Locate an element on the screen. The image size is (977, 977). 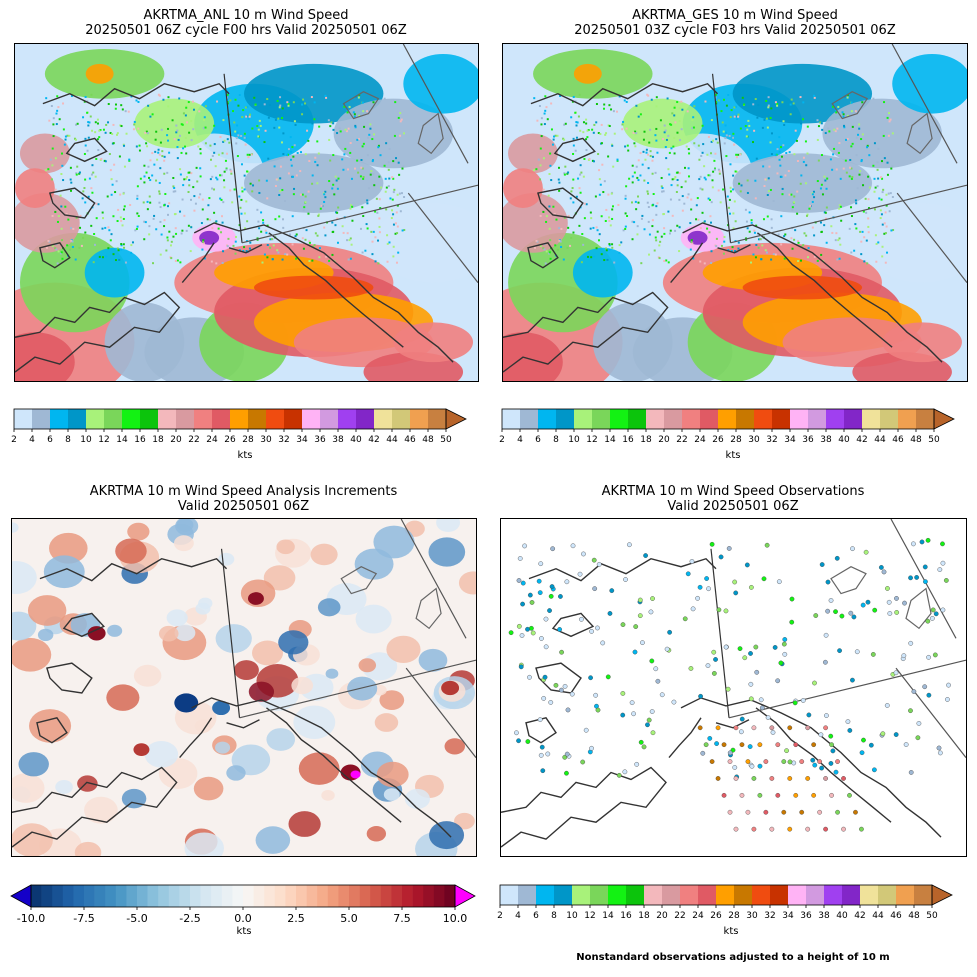
colorbar-tick-label: 2 is located at coordinates (14, 440).